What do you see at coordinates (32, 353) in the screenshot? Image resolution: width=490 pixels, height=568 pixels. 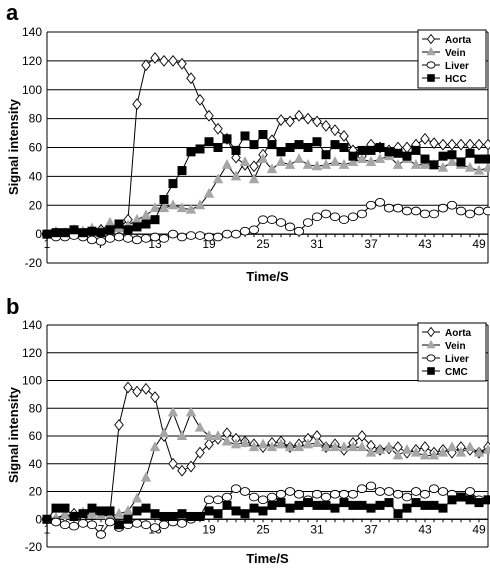 I see `chart1-y-tick-label: 120` at bounding box center [32, 353].